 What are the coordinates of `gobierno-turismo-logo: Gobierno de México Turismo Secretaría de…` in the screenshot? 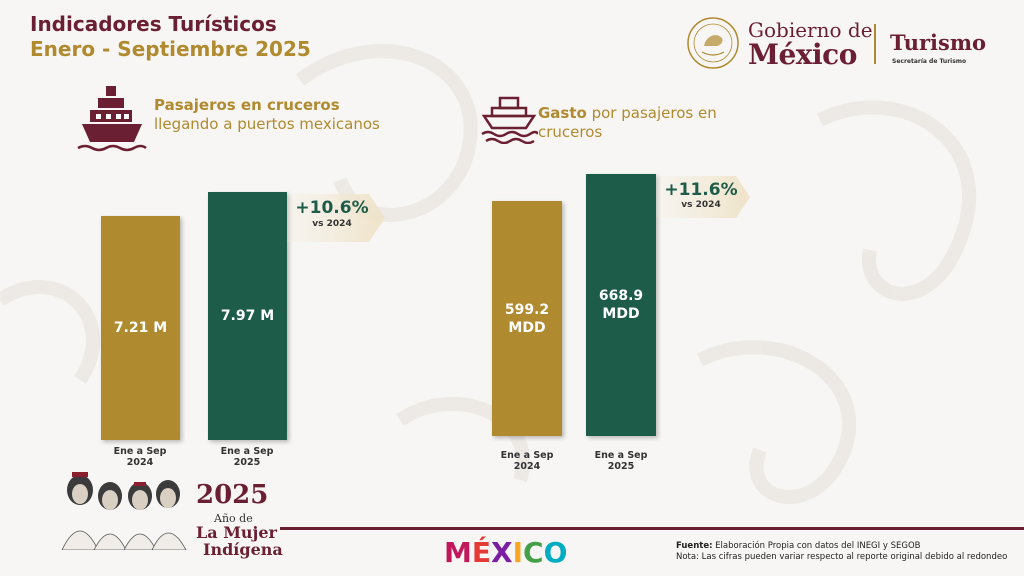 It's located at (851, 44).